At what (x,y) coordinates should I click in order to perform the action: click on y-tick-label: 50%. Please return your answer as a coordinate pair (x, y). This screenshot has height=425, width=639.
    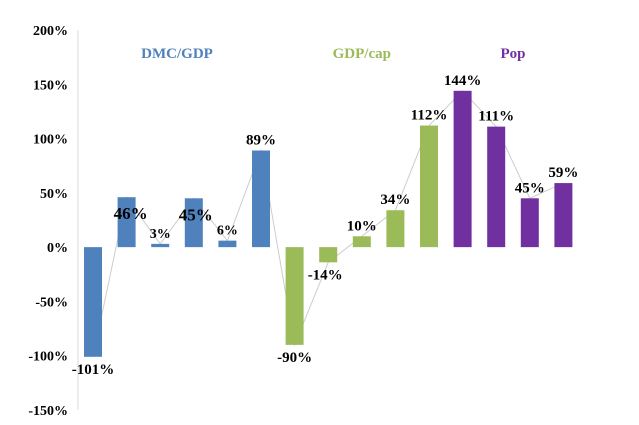
    Looking at the image, I should click on (54, 194).